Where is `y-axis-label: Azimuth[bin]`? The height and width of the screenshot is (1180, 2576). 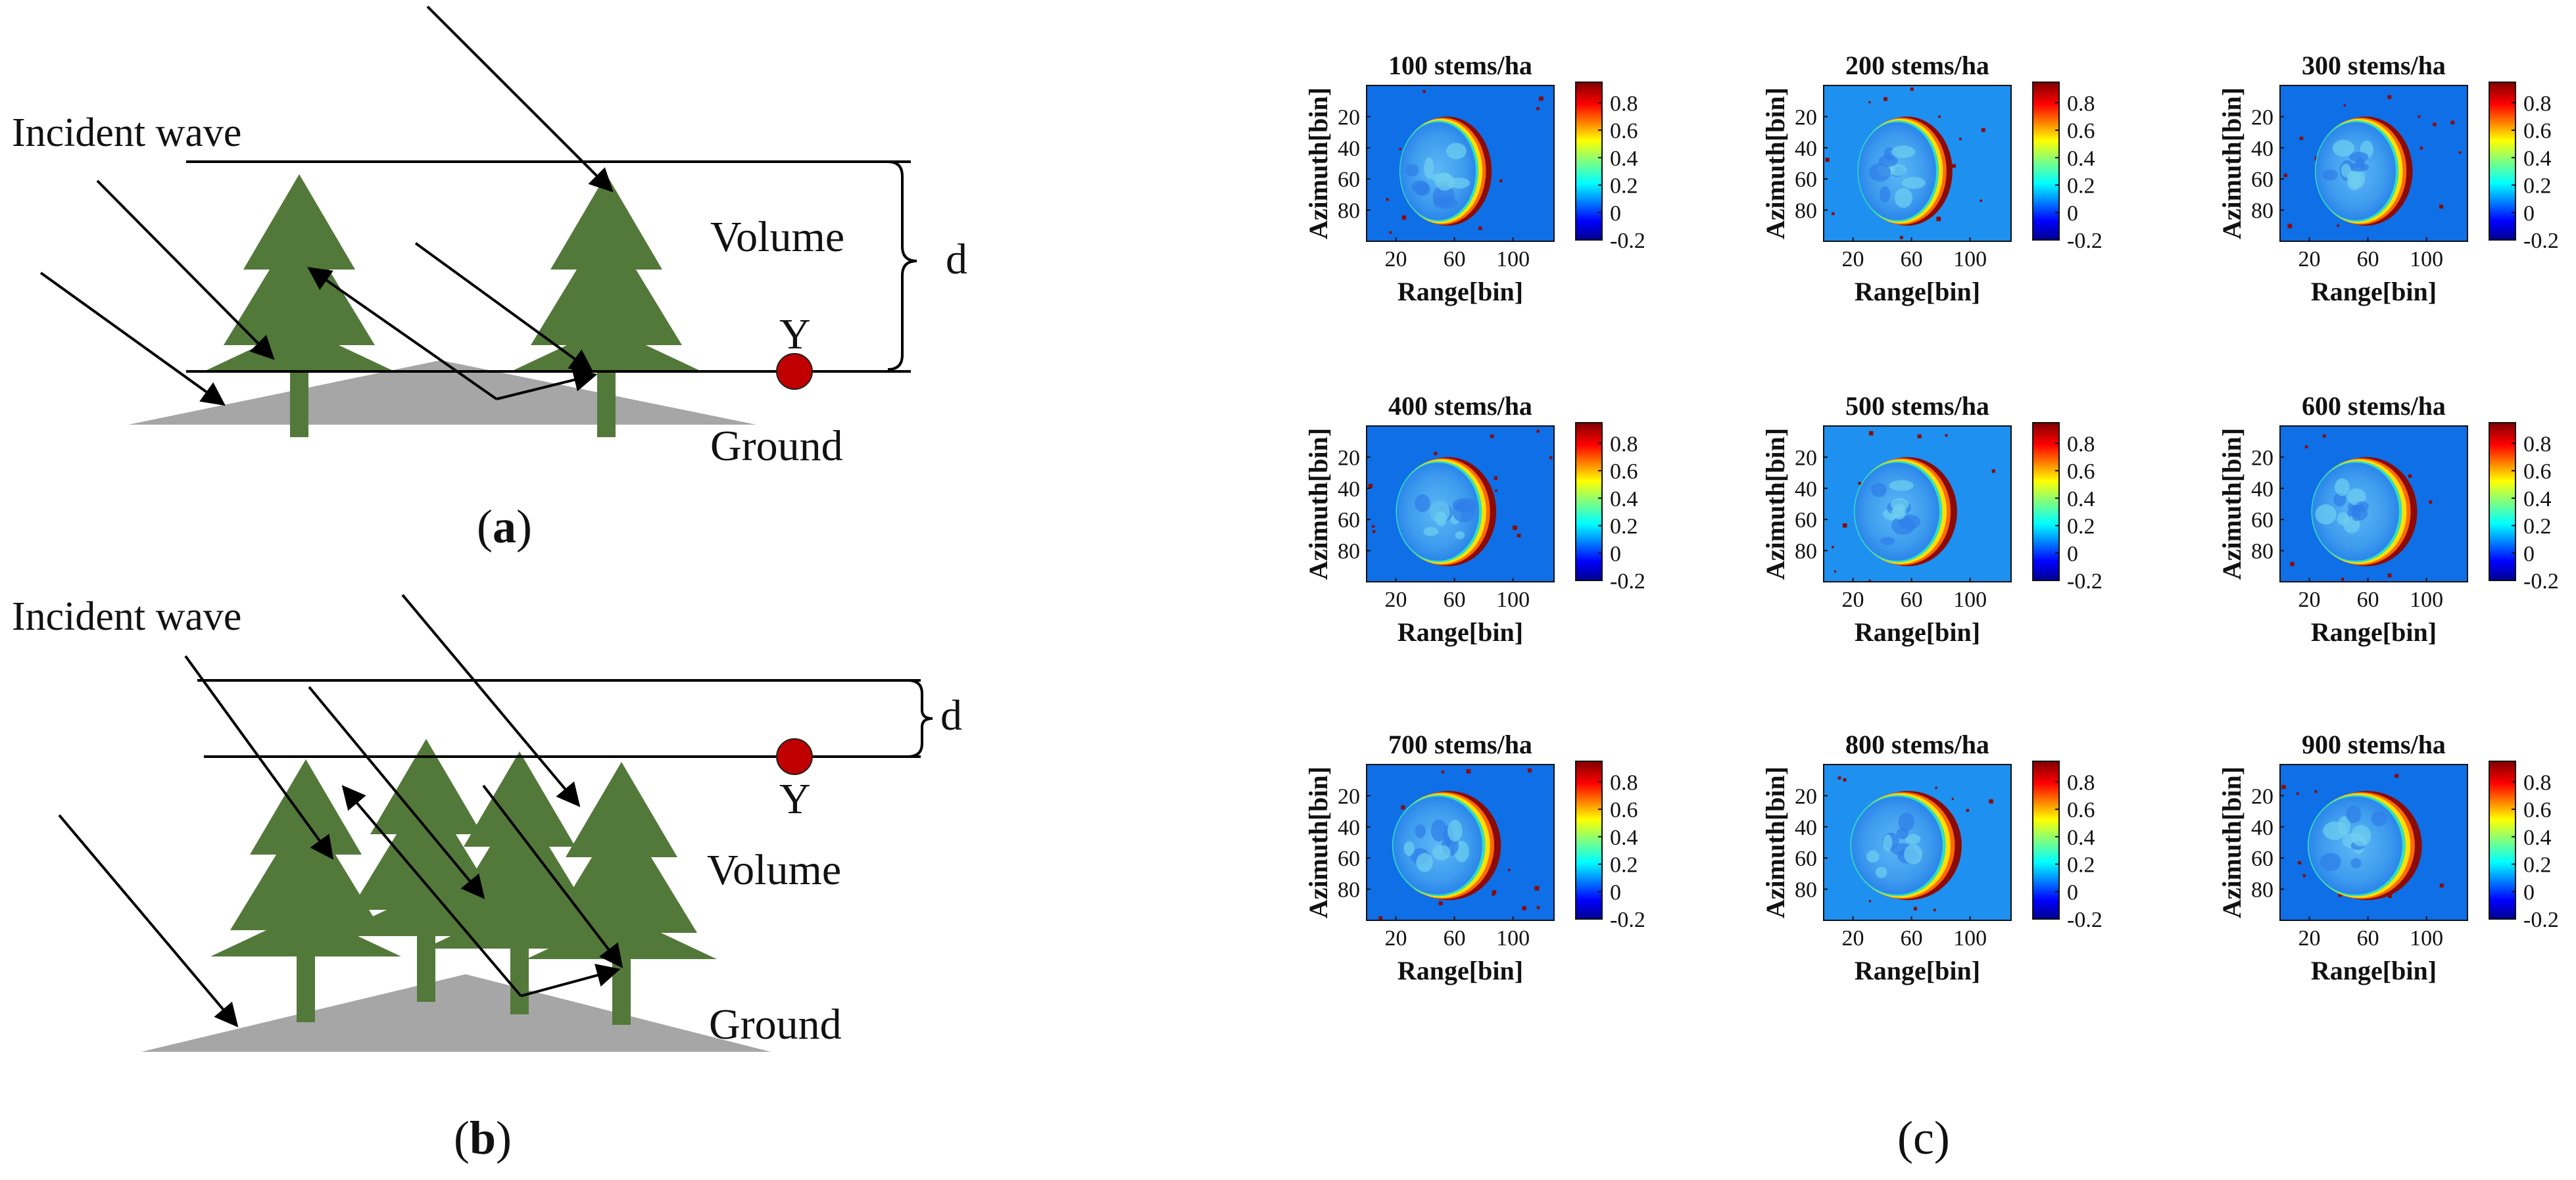
y-axis-label: Azimuth[bin] is located at coordinates (1318, 163).